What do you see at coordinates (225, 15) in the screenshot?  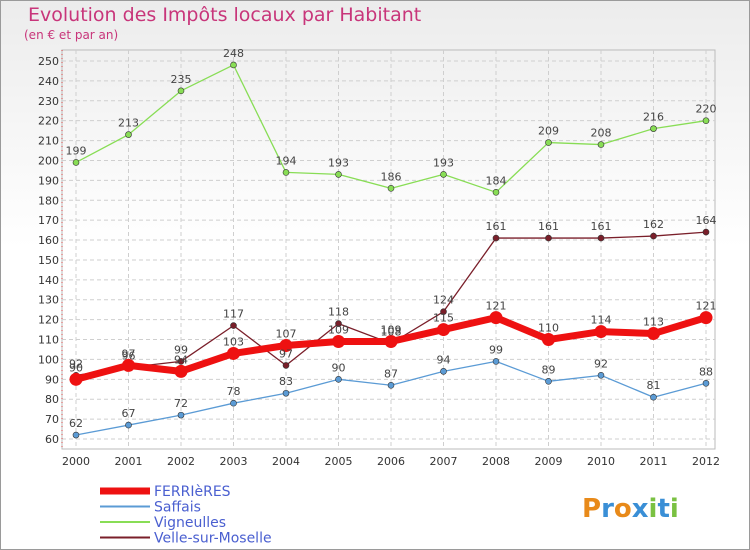 I see `chart-title: Evolution des Impôts locaux par Habitant` at bounding box center [225, 15].